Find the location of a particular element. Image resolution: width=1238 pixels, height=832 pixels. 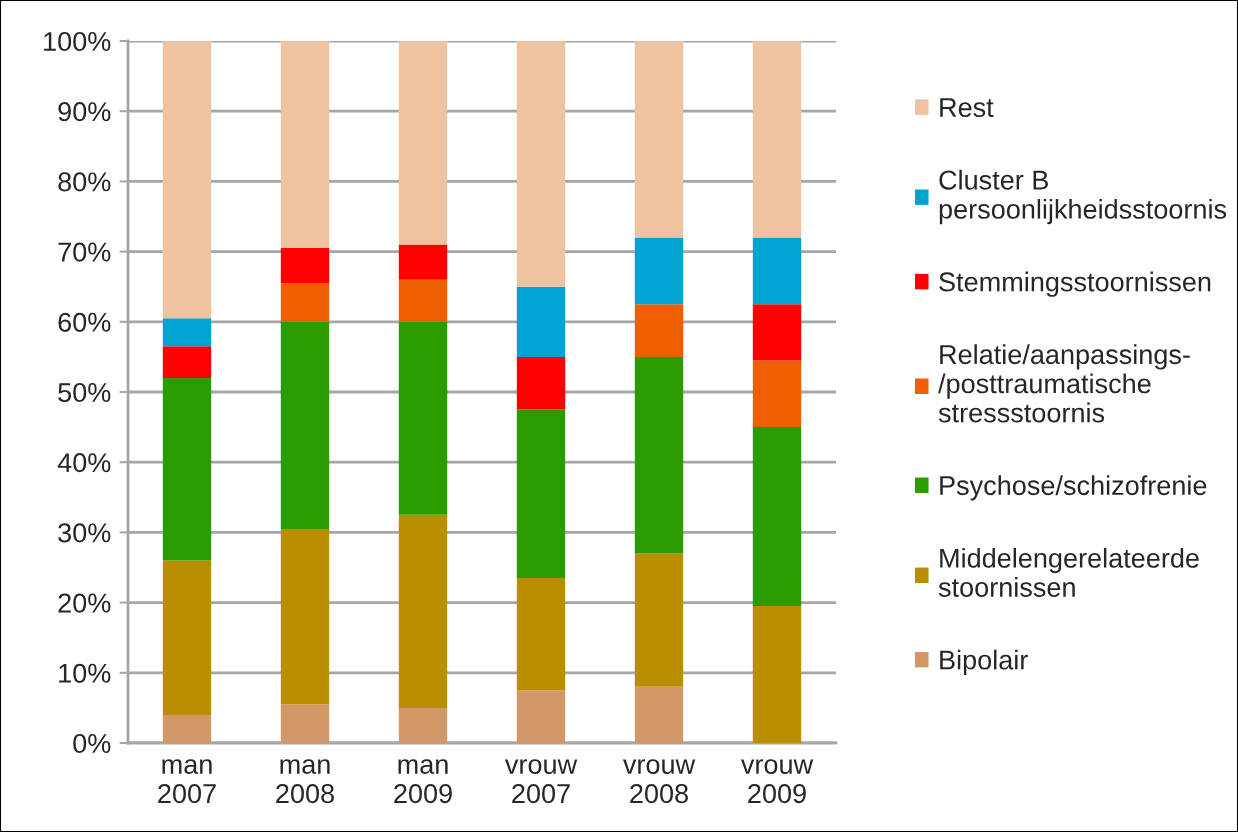

x-tick-label: vrouw 2008 is located at coordinates (659, 781).